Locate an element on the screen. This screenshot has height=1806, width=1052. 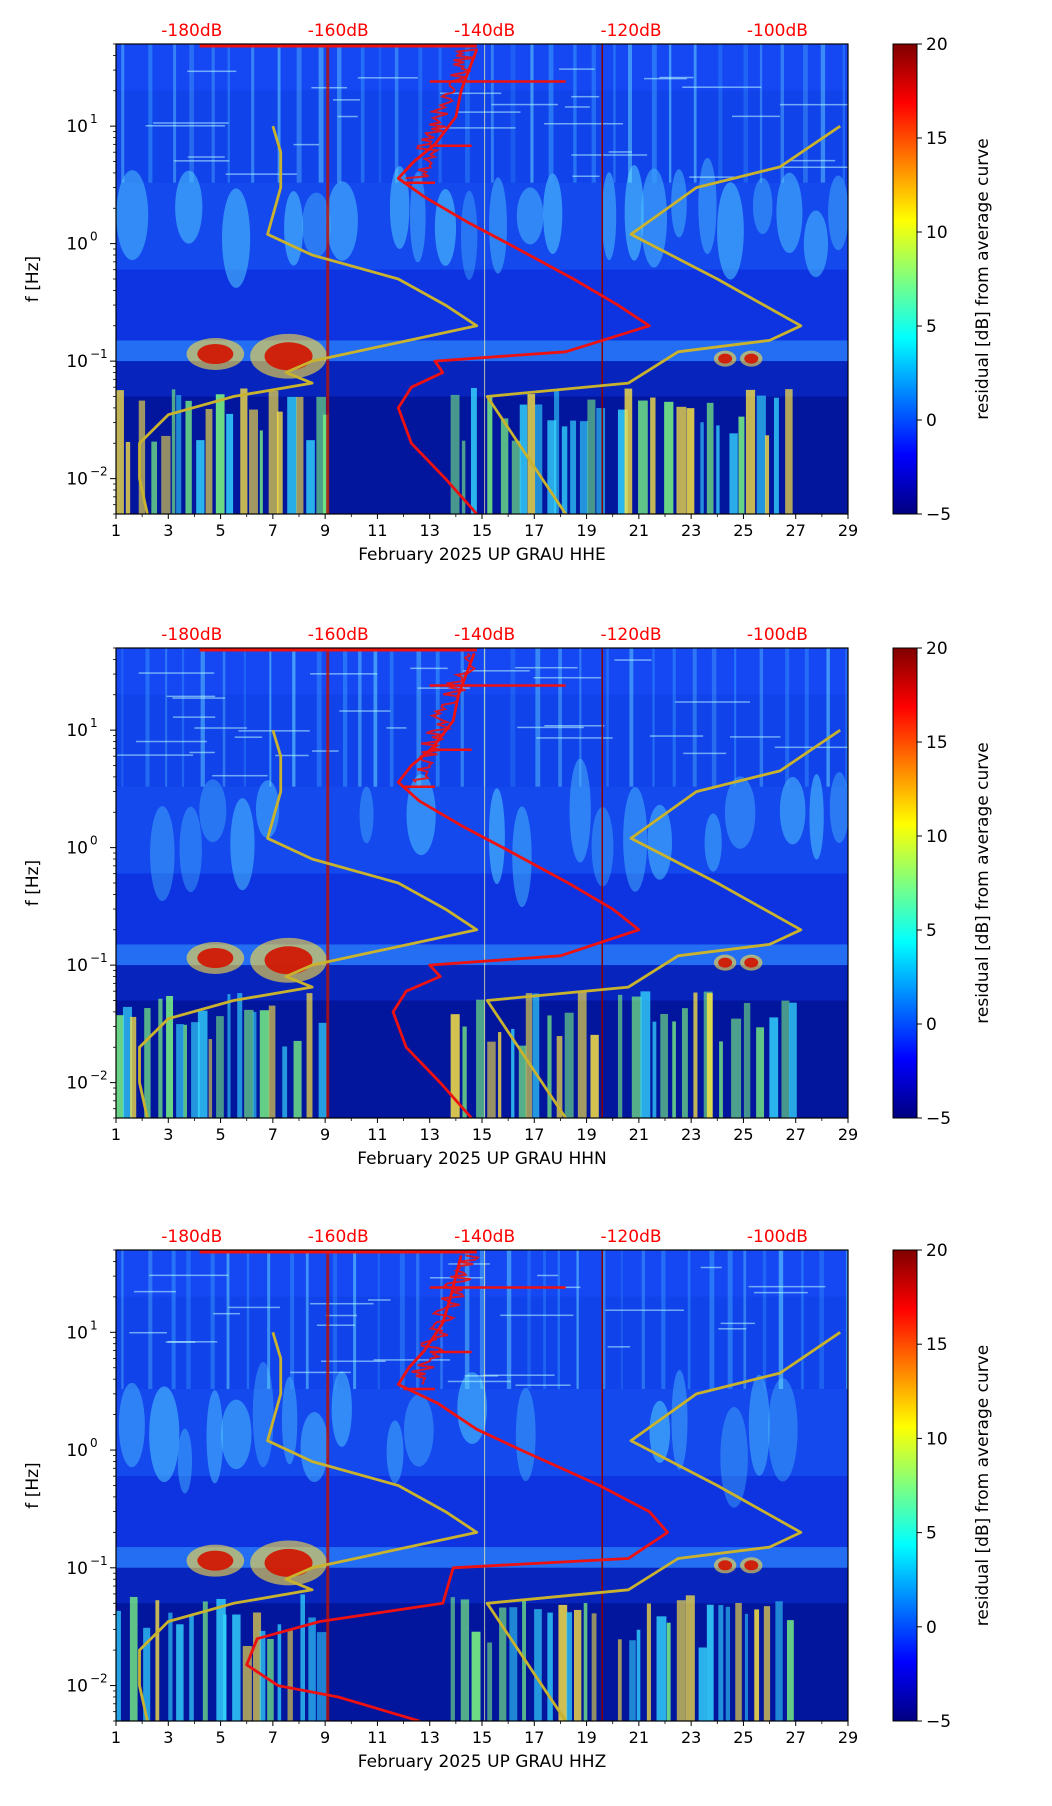
colorbar-label: residual [dB] from average curve is located at coordinates (983, 1485).